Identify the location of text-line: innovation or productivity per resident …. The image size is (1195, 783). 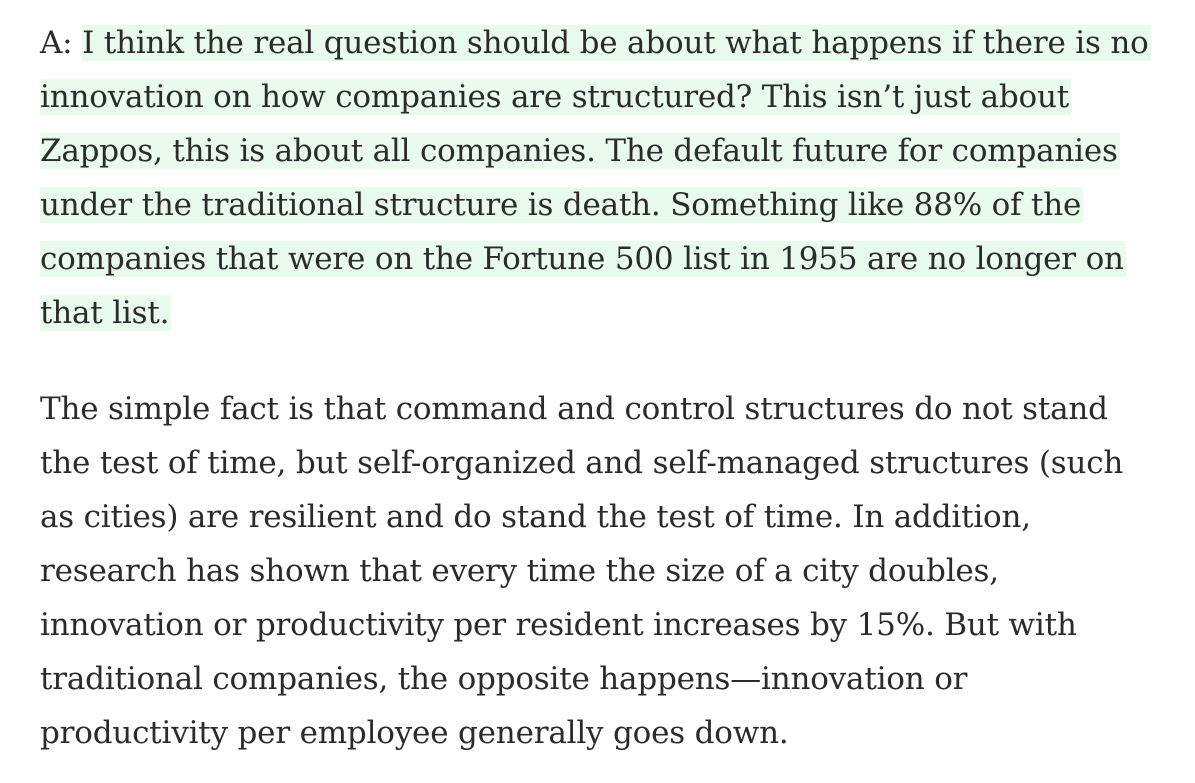
(558, 625).